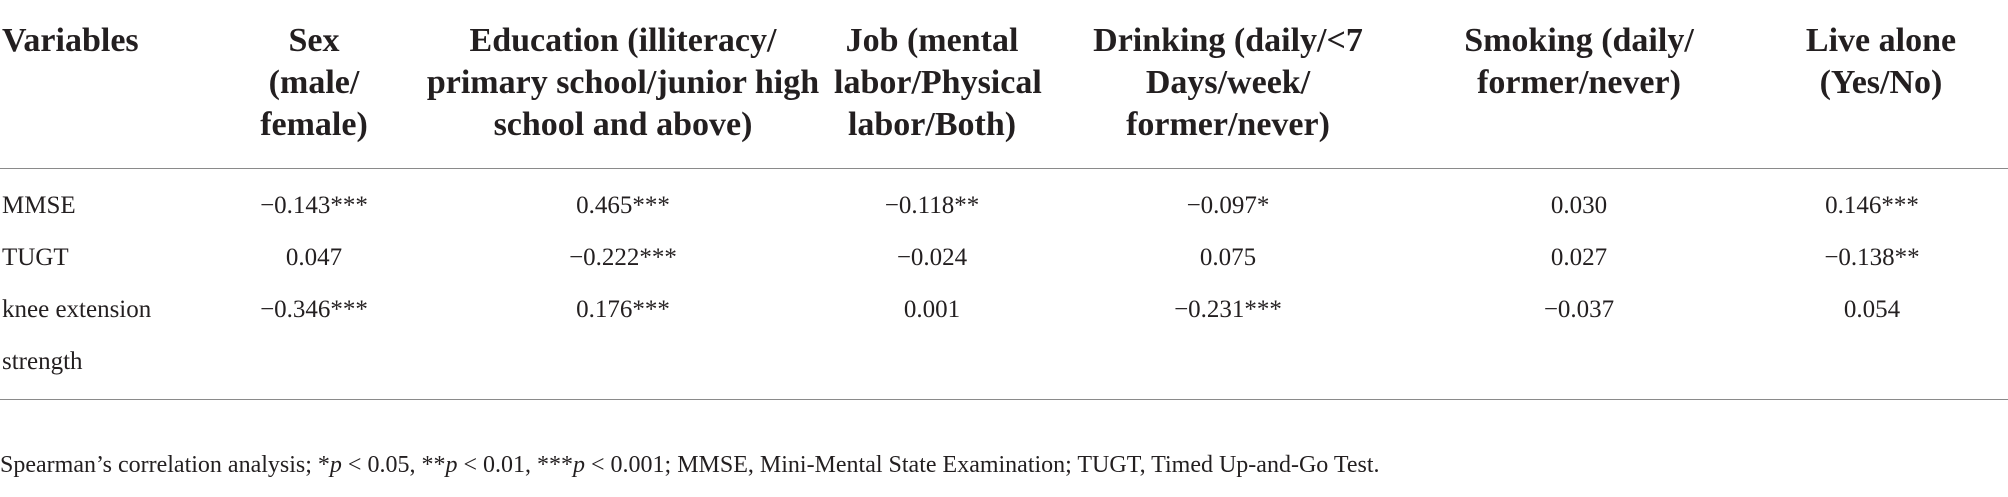 The image size is (2008, 497). I want to click on cell-mmse-sex: −0.143***, so click(314, 205).